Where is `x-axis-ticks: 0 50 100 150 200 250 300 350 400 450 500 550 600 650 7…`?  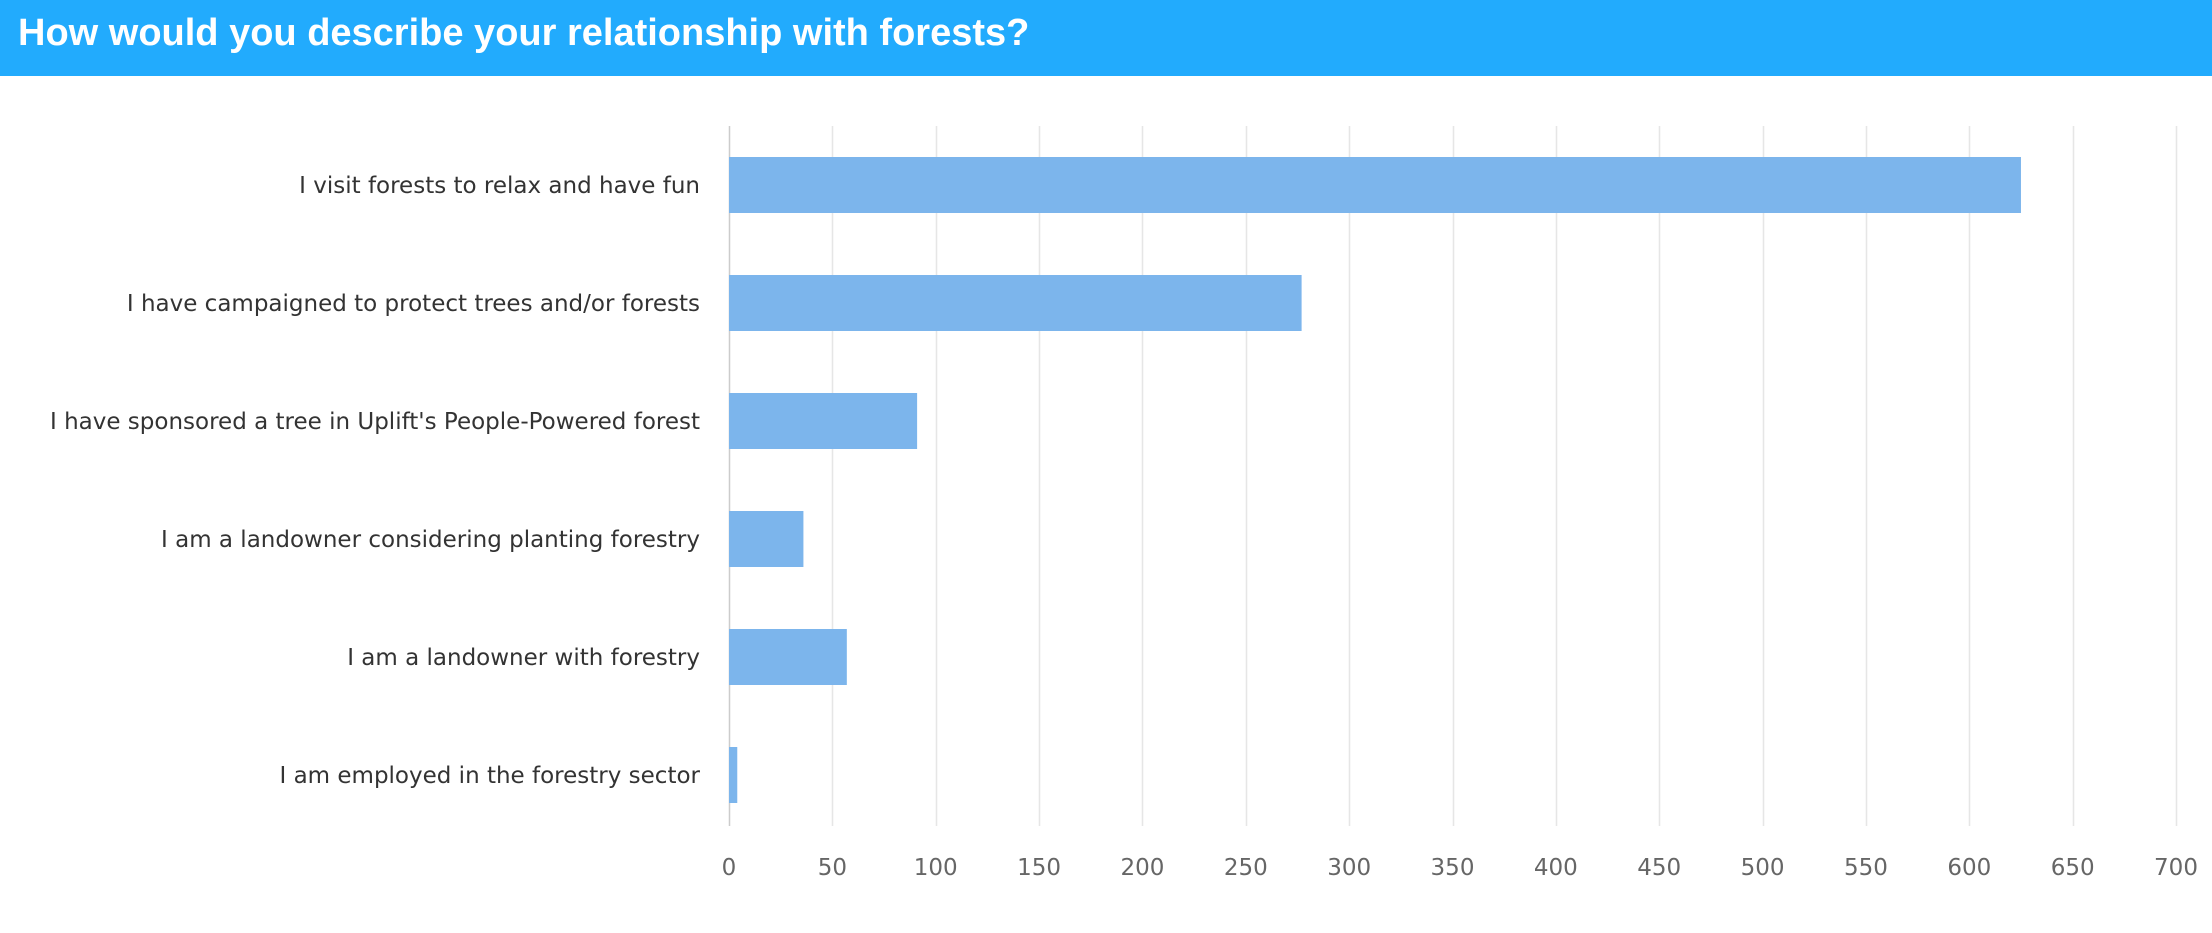
x-axis-ticks: 0 50 100 150 200 250 300 350 400 450 500 550 600 650 7… is located at coordinates (1460, 868).